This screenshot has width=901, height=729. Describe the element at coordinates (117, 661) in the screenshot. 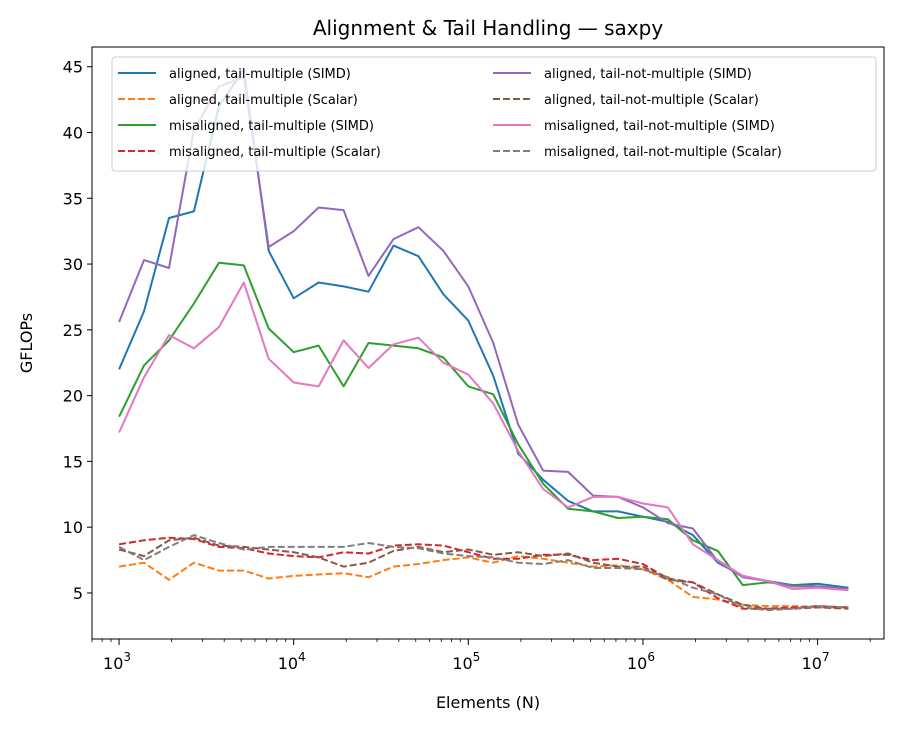

I see `x-tick-label: 10³` at that location.